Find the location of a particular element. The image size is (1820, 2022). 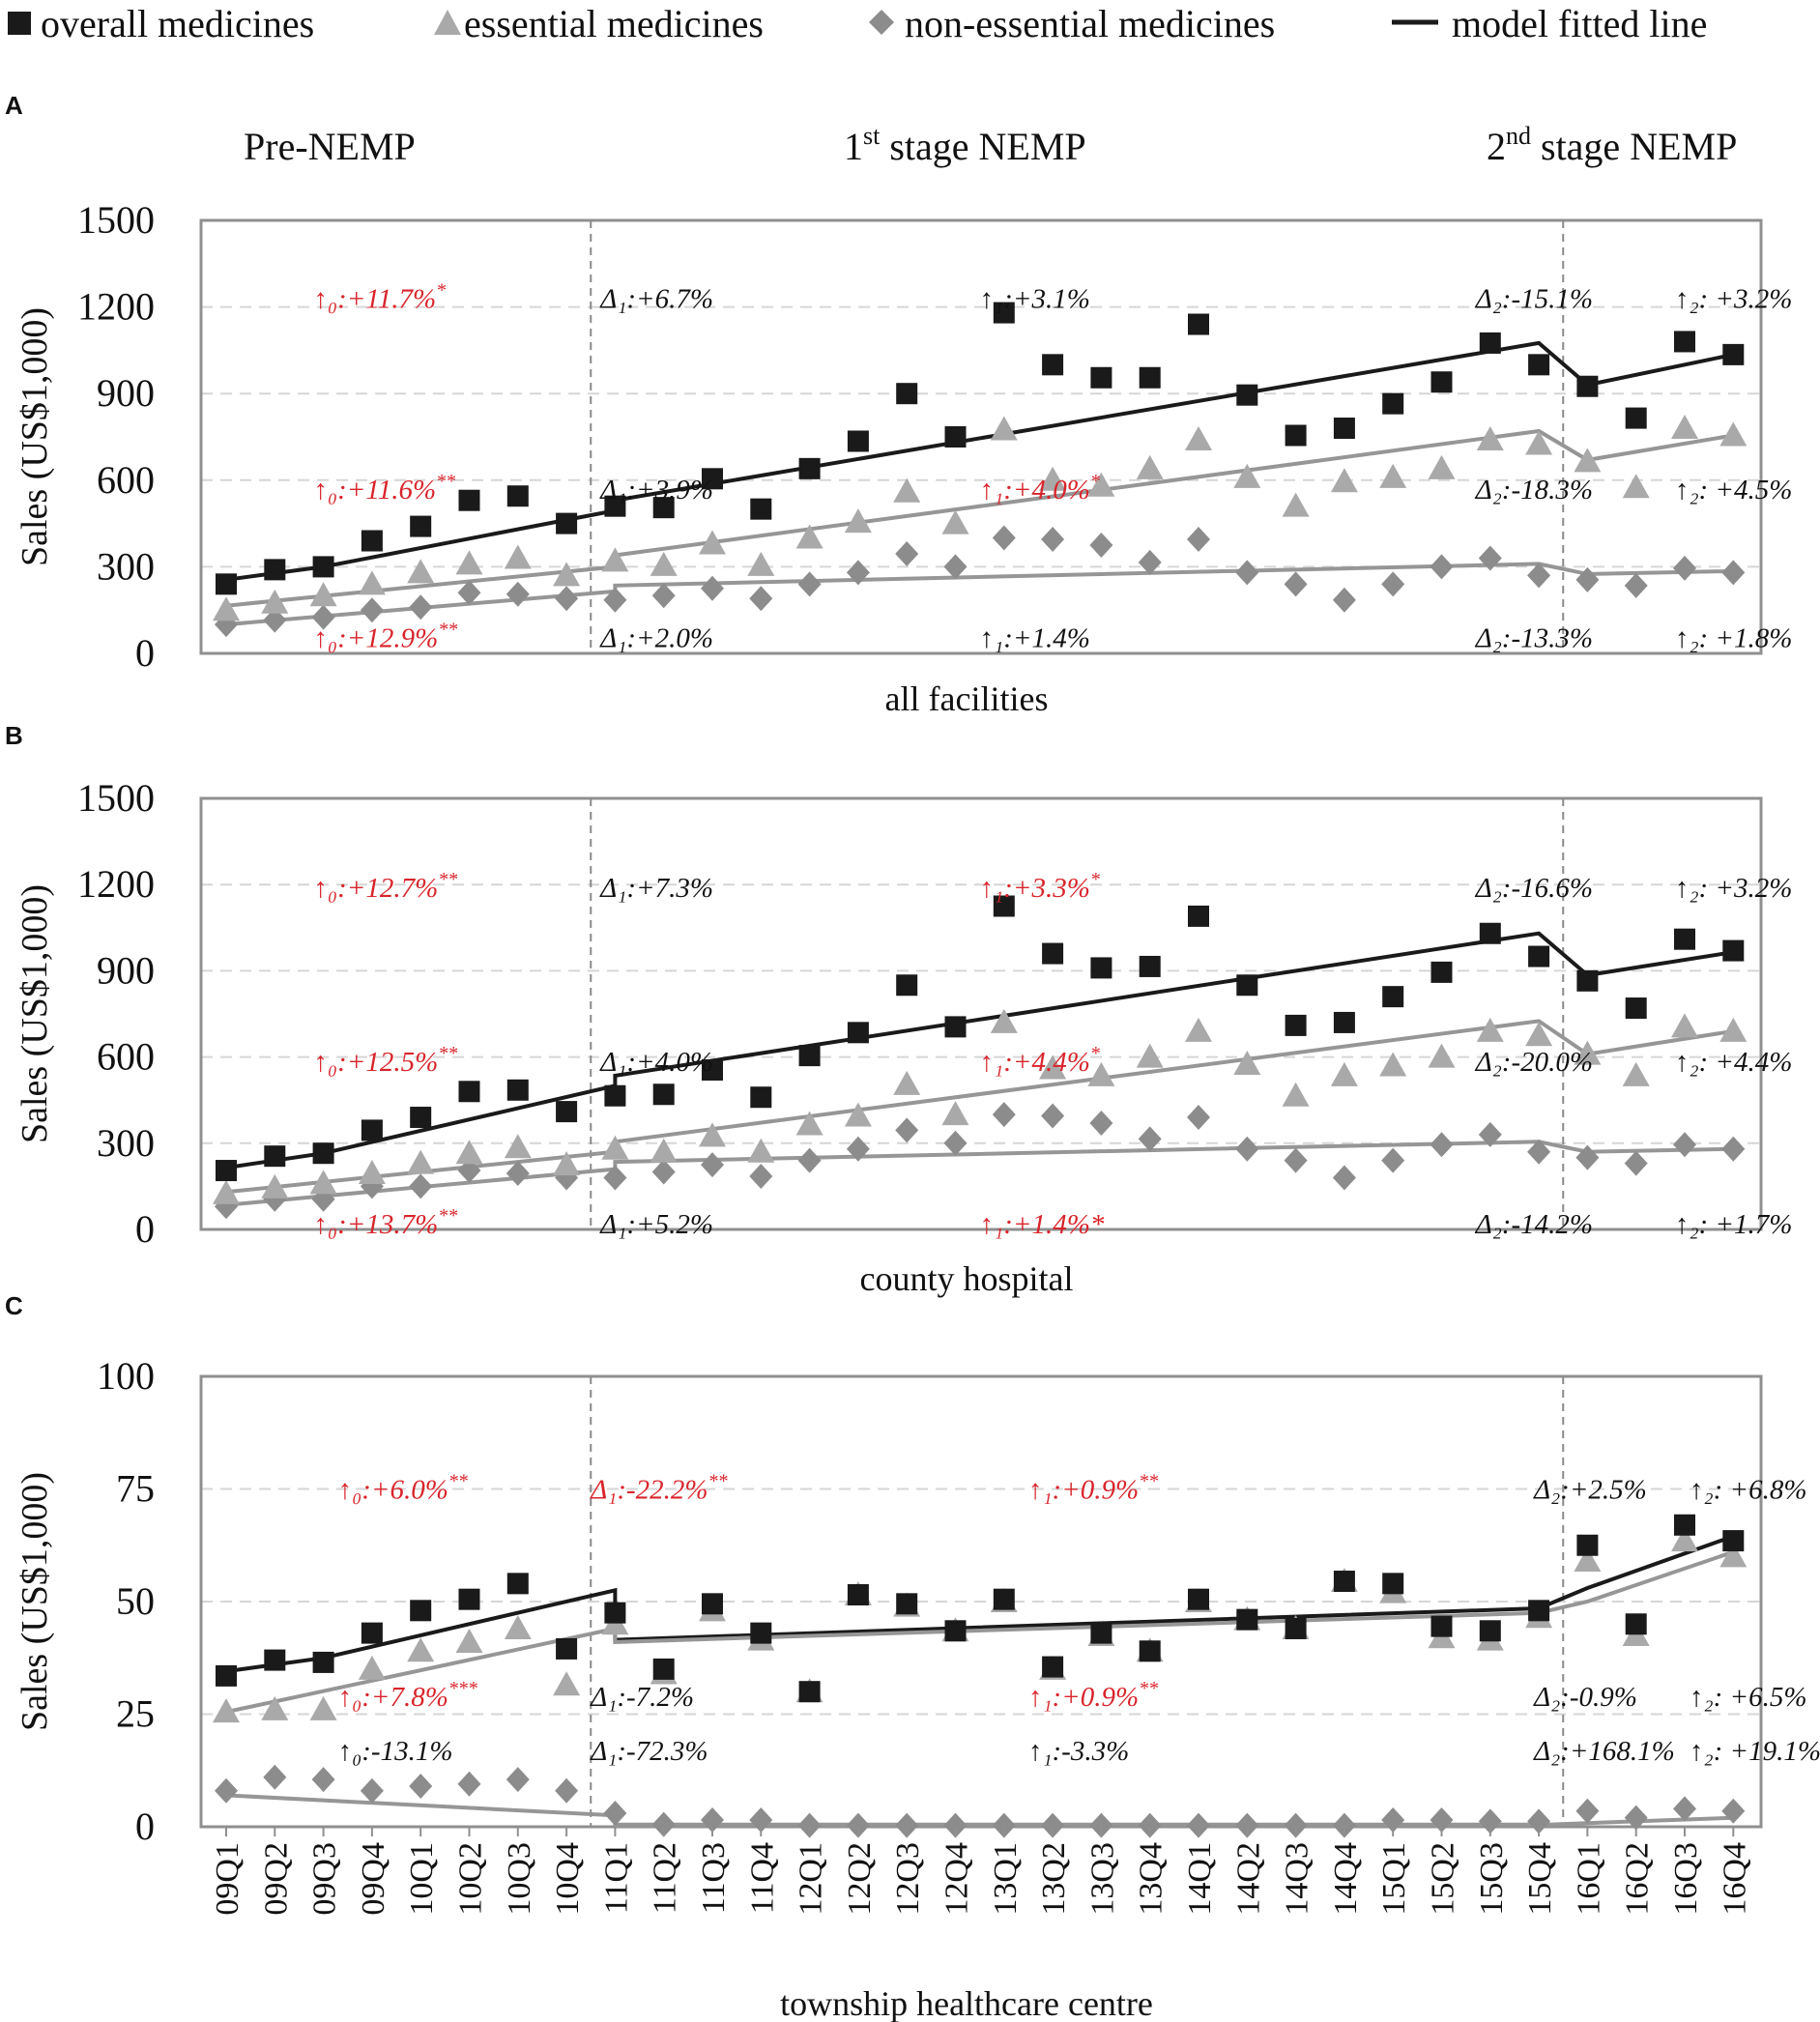

x-tick-label: 11Q4 is located at coordinates (762, 1878).